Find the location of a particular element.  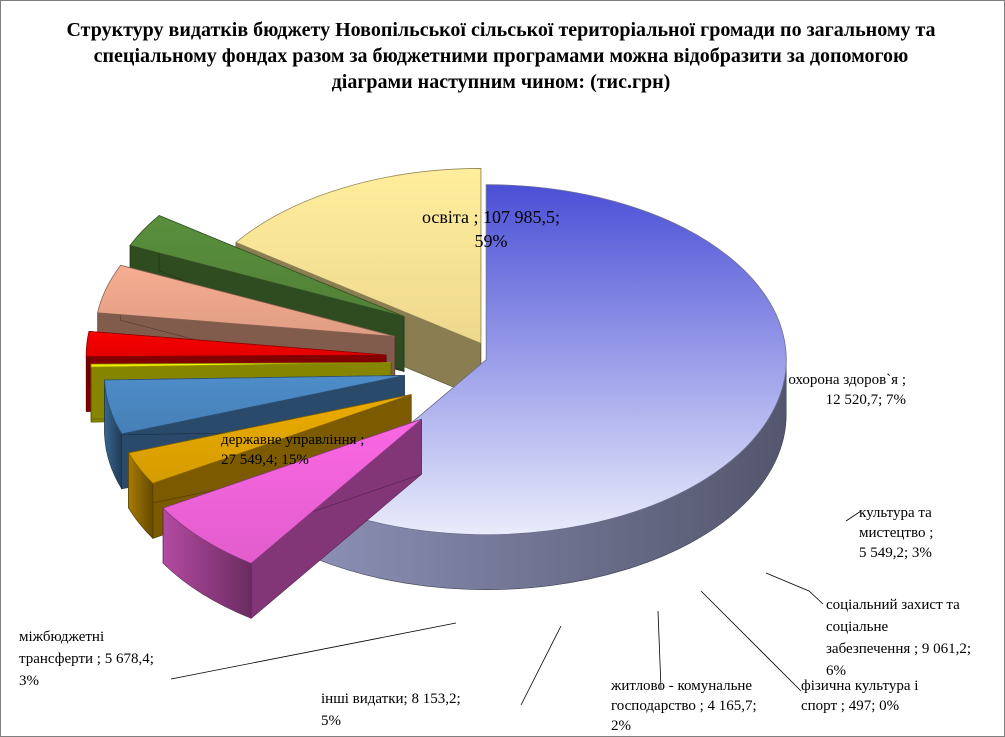

data-label-line: 59% is located at coordinates (491, 241).